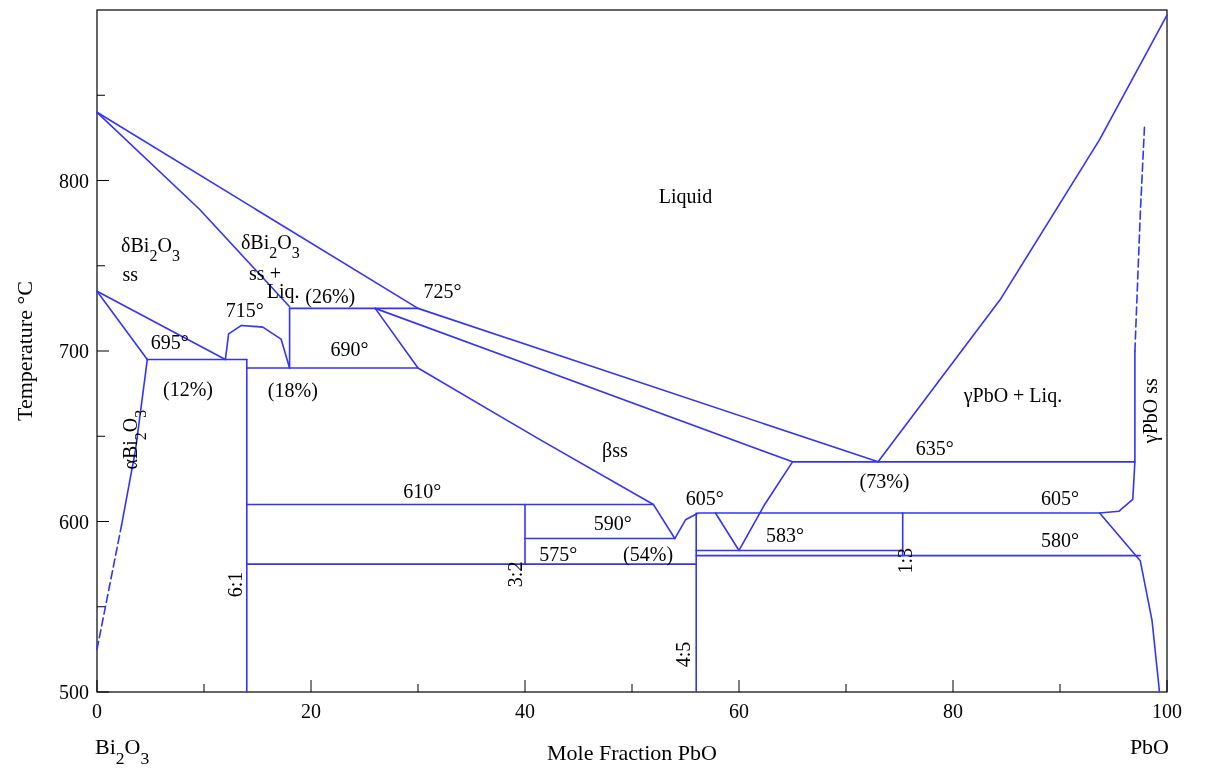 The image size is (1208, 773). What do you see at coordinates (122, 751) in the screenshot?
I see `text: Bi$_{2}$O$_{3}$` at bounding box center [122, 751].